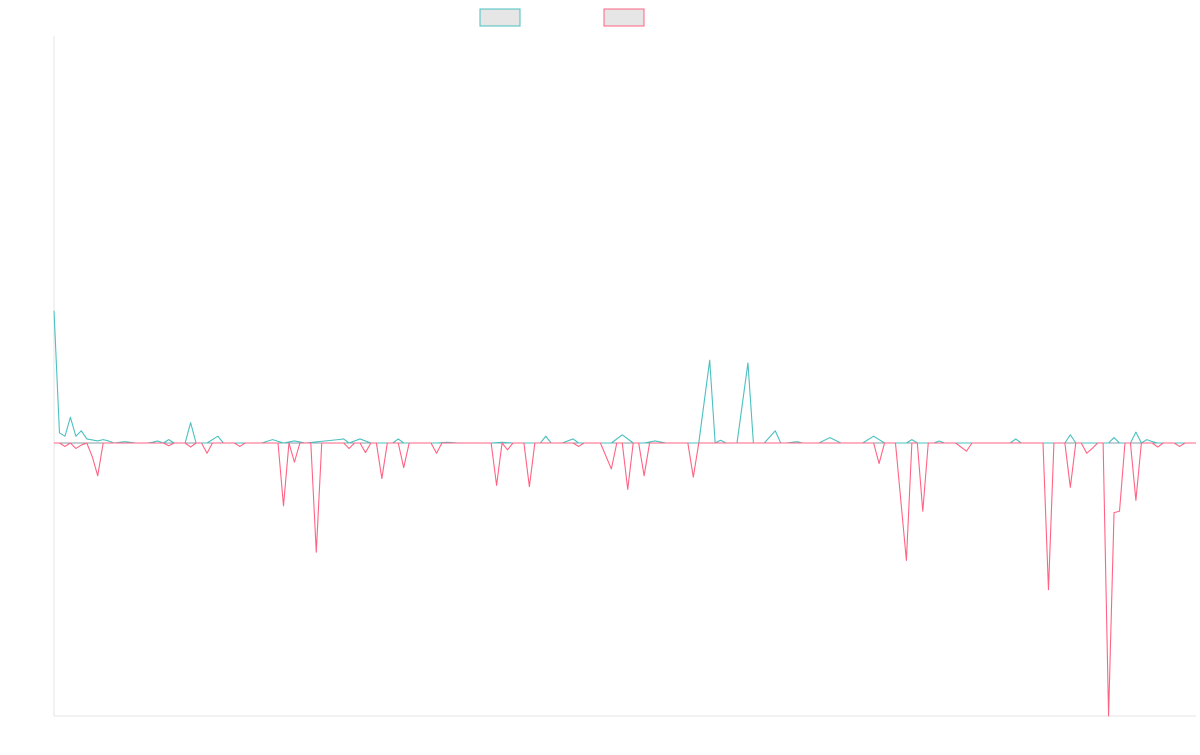  What do you see at coordinates (562, 17) in the screenshot?
I see `legend` at bounding box center [562, 17].